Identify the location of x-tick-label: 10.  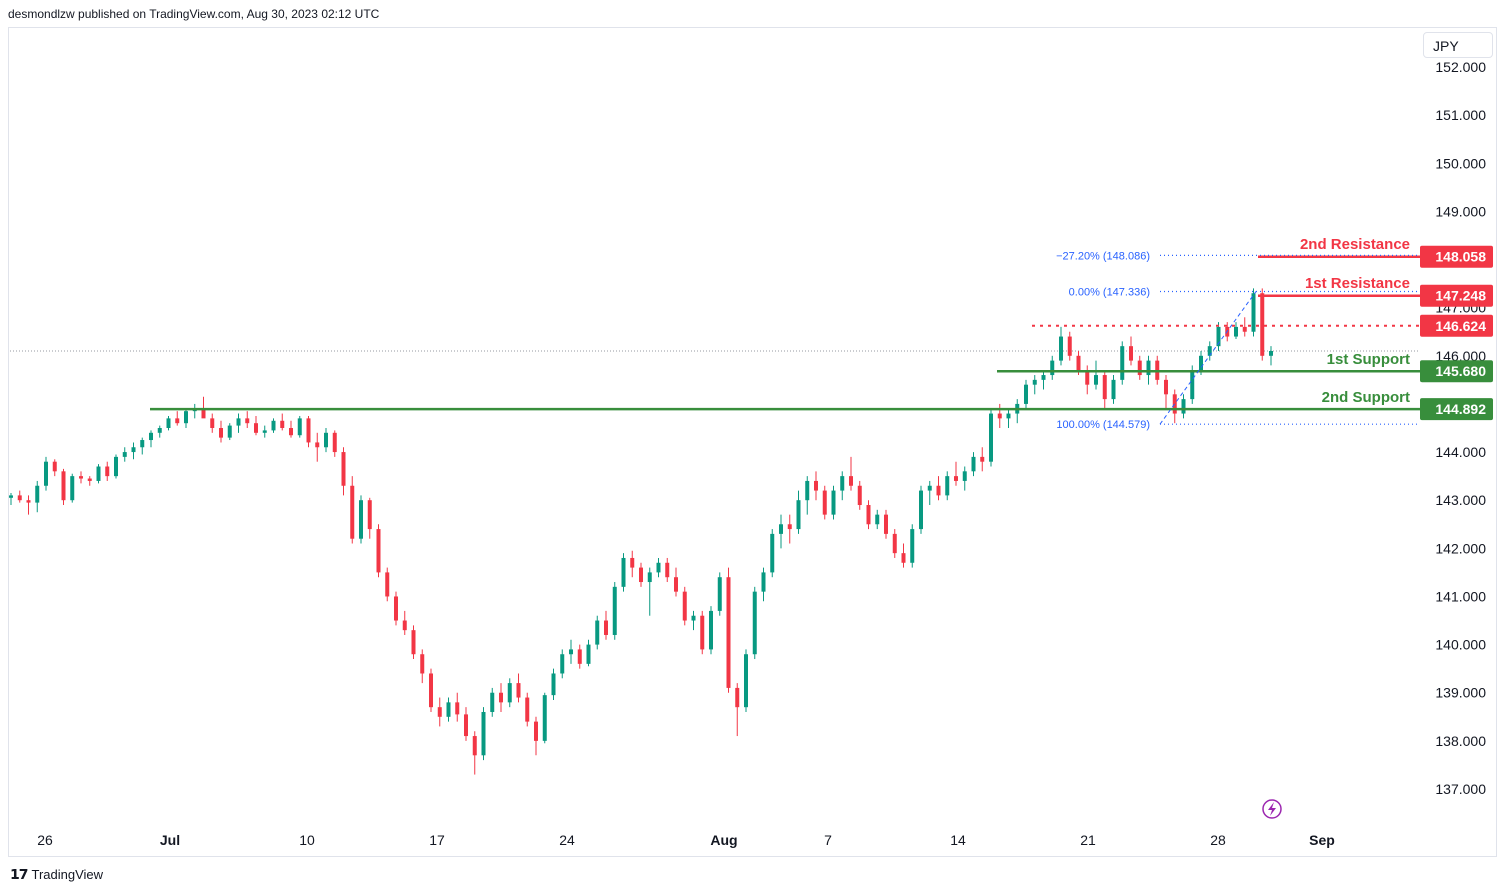
(307, 840).